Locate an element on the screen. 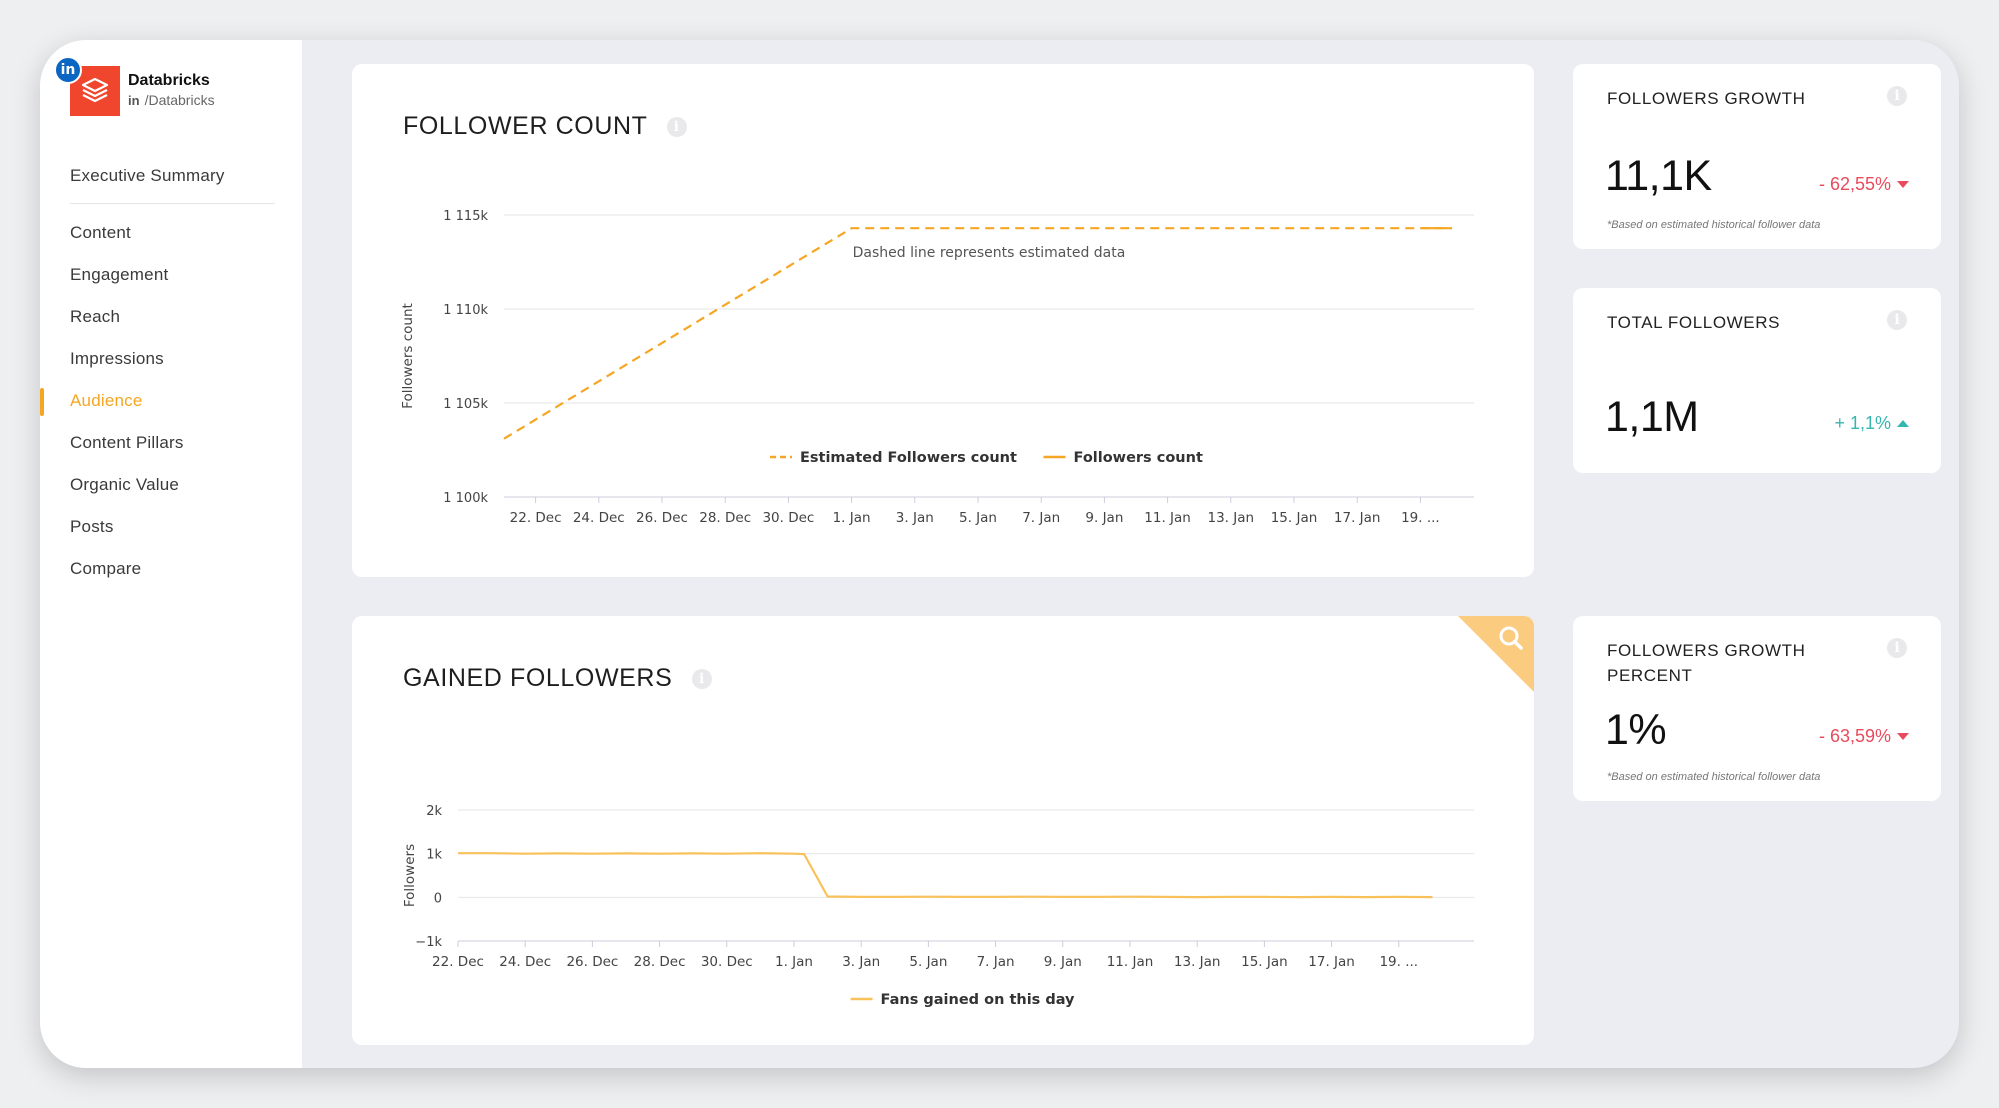 The height and width of the screenshot is (1108, 1999). nav-item-executive-summary: Executive Summary is located at coordinates (147, 175).